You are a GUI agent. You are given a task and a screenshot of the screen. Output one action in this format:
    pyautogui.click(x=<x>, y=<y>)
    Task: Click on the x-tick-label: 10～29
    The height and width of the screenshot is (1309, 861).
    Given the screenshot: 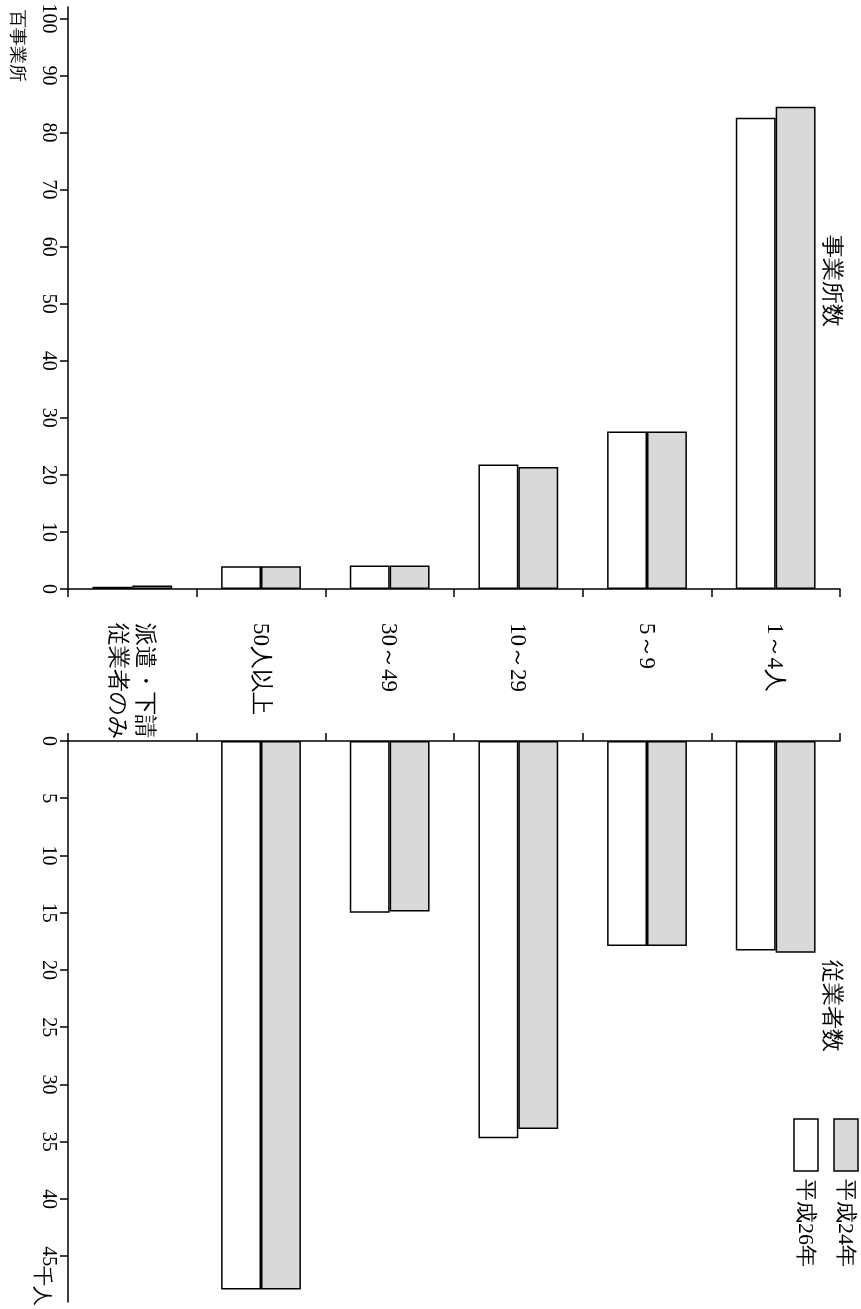 What is the action you would take?
    pyautogui.click(x=518, y=657)
    